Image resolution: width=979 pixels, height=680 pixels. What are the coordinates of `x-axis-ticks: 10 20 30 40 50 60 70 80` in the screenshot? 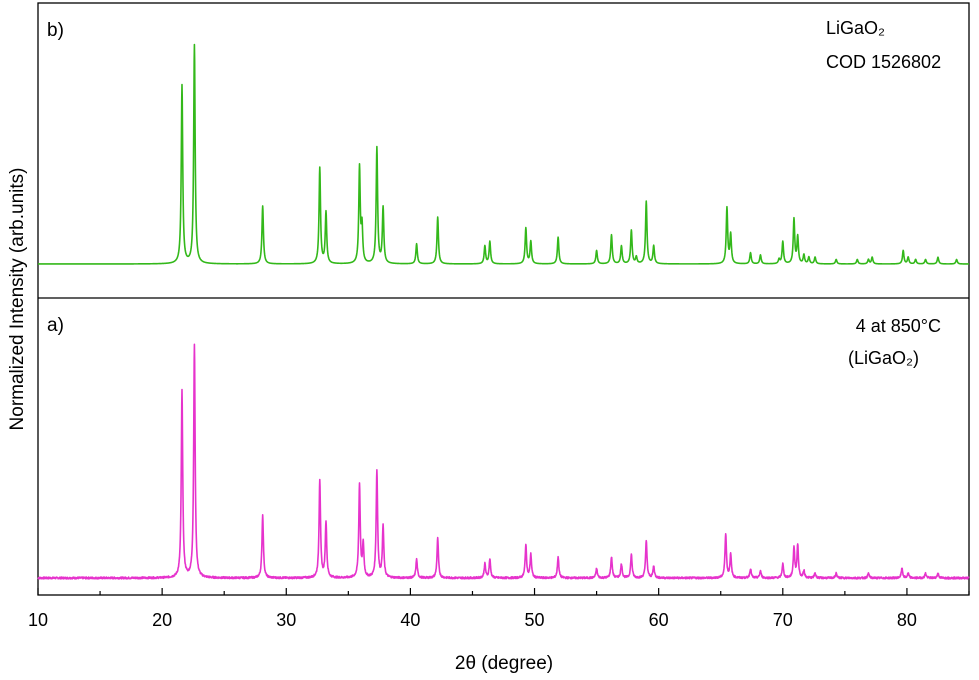 It's located at (499, 609).